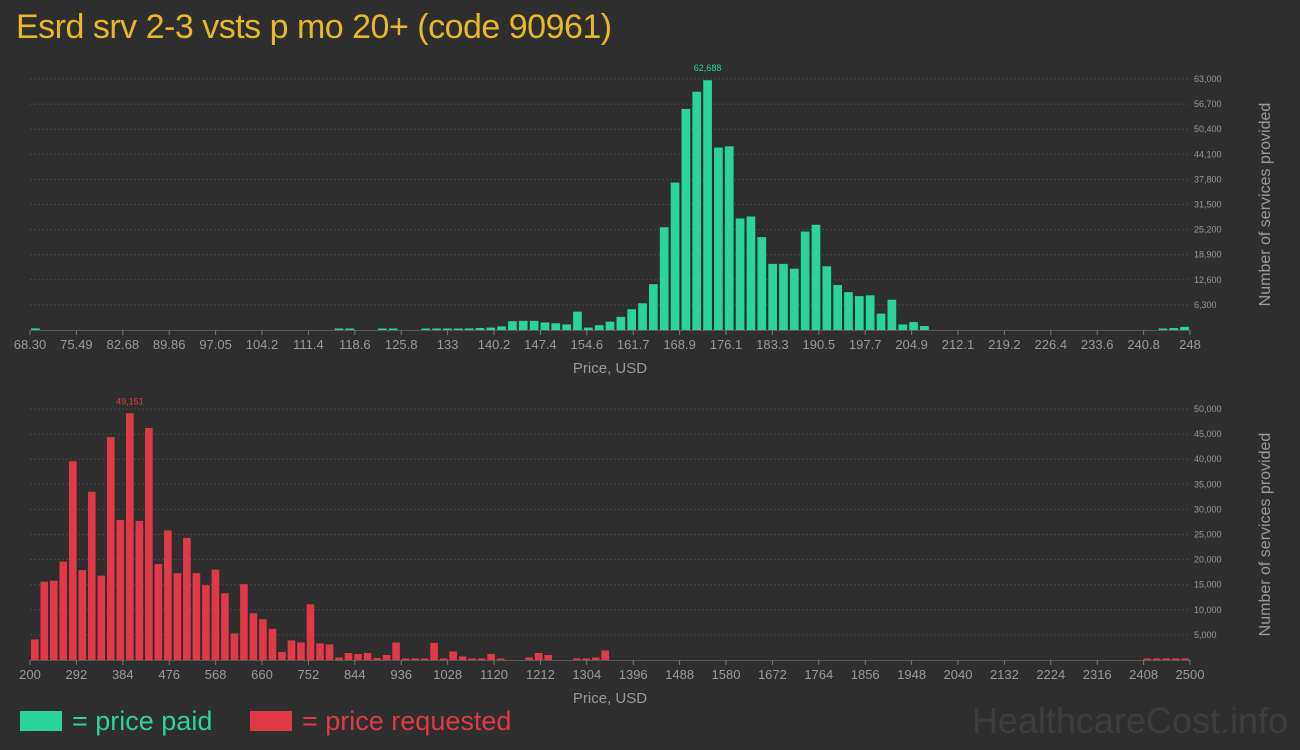 Image resolution: width=1300 pixels, height=750 pixels. Describe the element at coordinates (30, 344) in the screenshot. I see `paid-x-tick-label: 68.30` at that location.